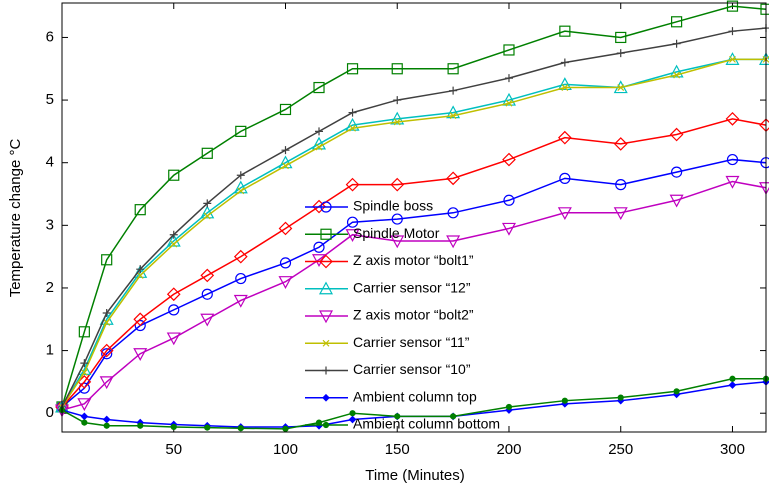 Image resolution: width=769 pixels, height=488 pixels. What do you see at coordinates (50, 224) in the screenshot?
I see `y-tick-label: 3` at bounding box center [50, 224].